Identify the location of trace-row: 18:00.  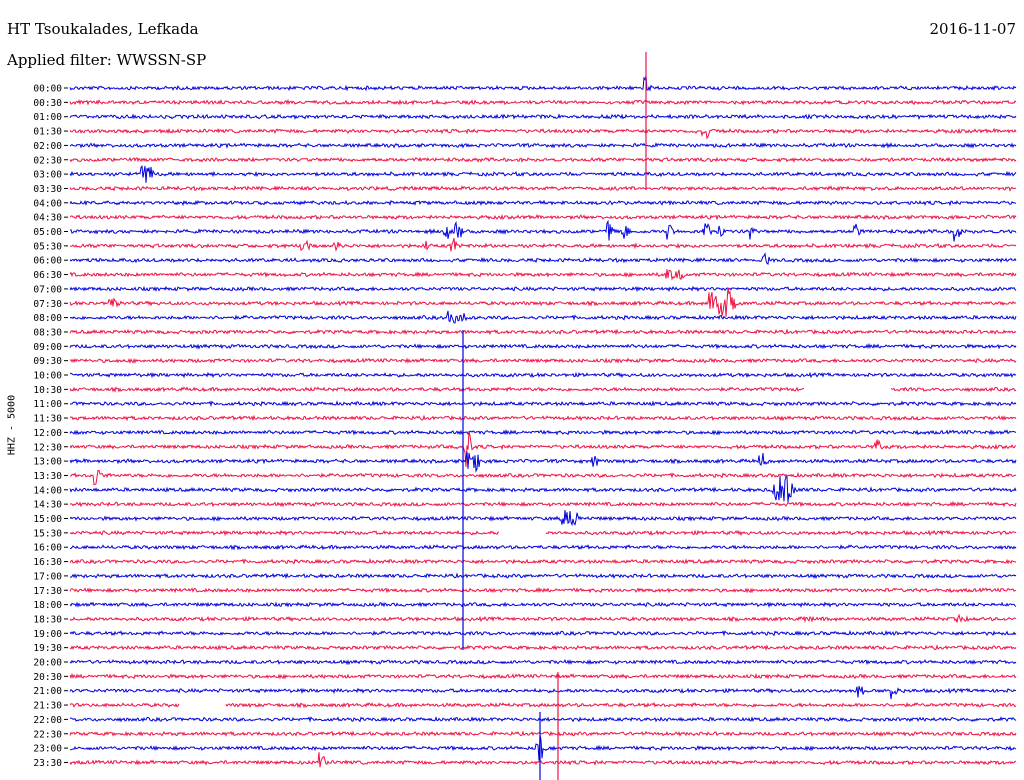
(525, 605).